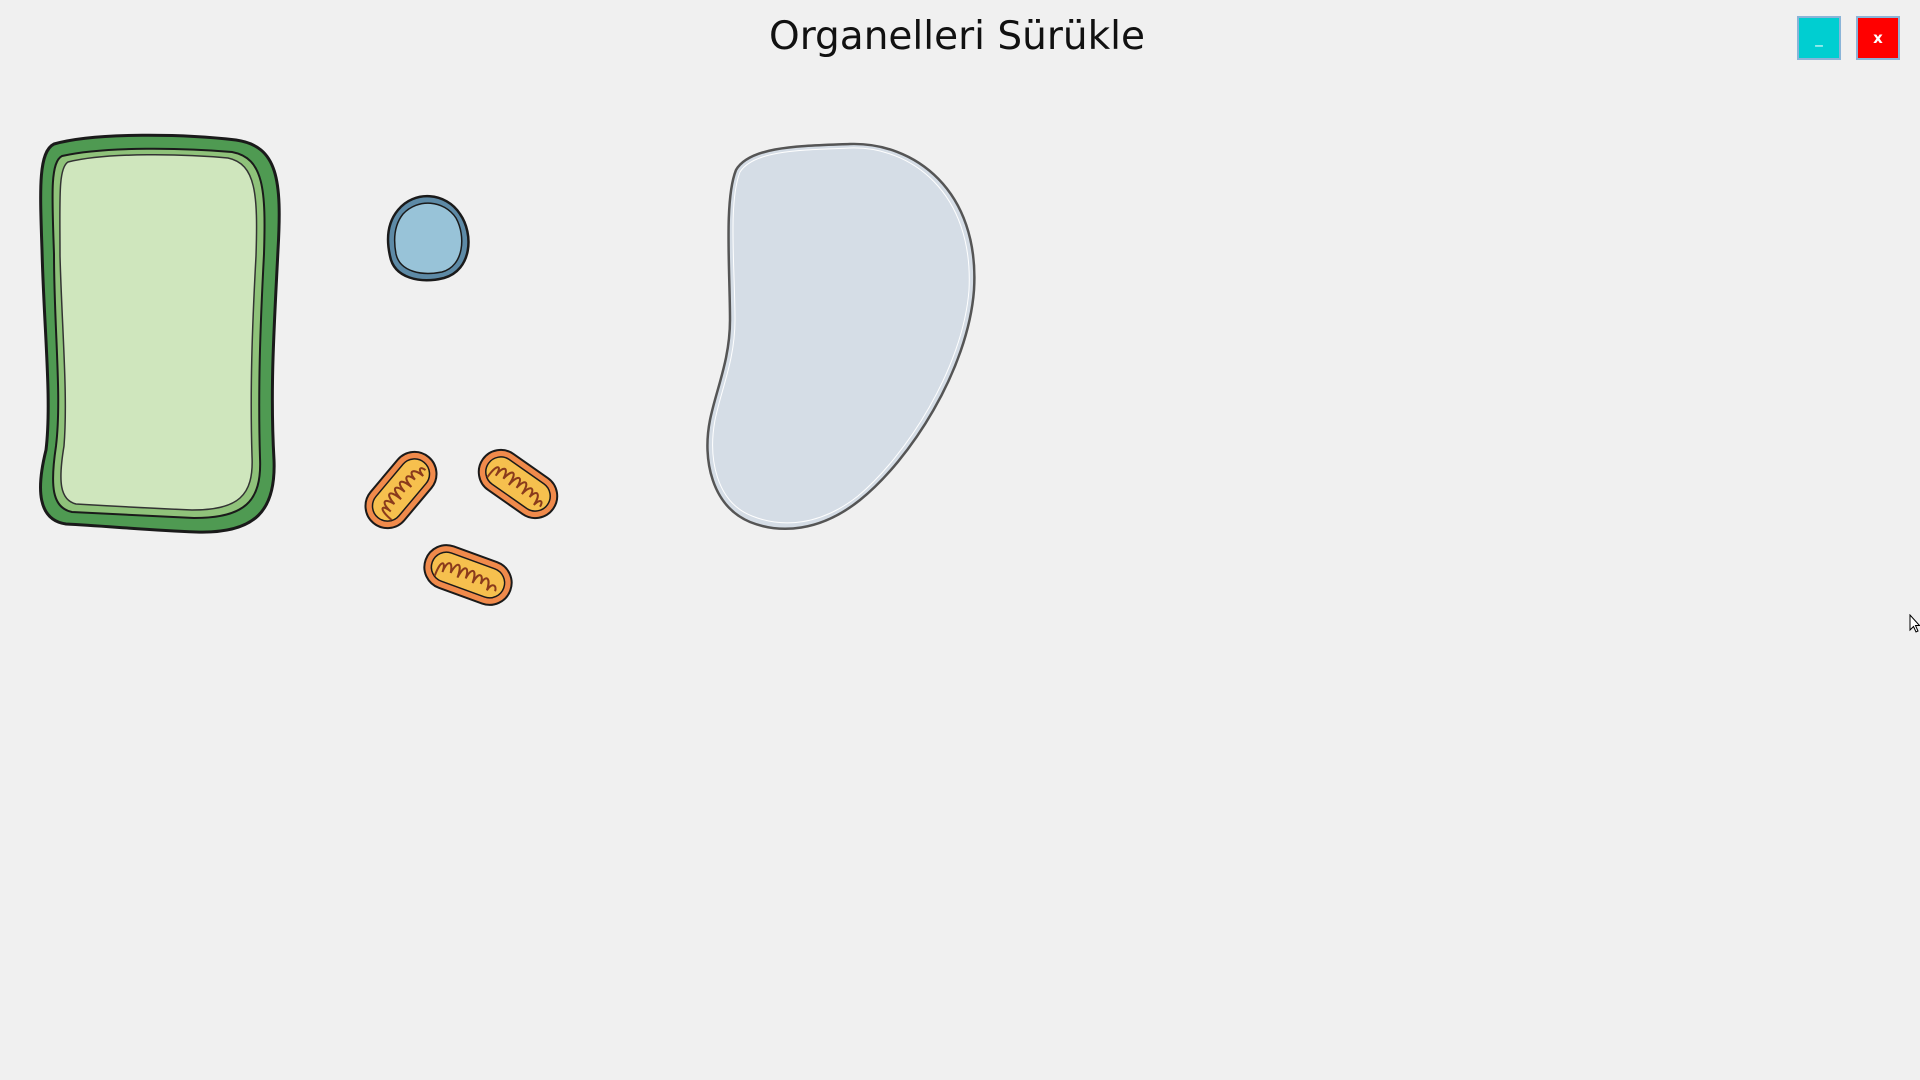 The width and height of the screenshot is (1920, 1080). Describe the element at coordinates (1819, 38) in the screenshot. I see `minimize-button: _` at that location.